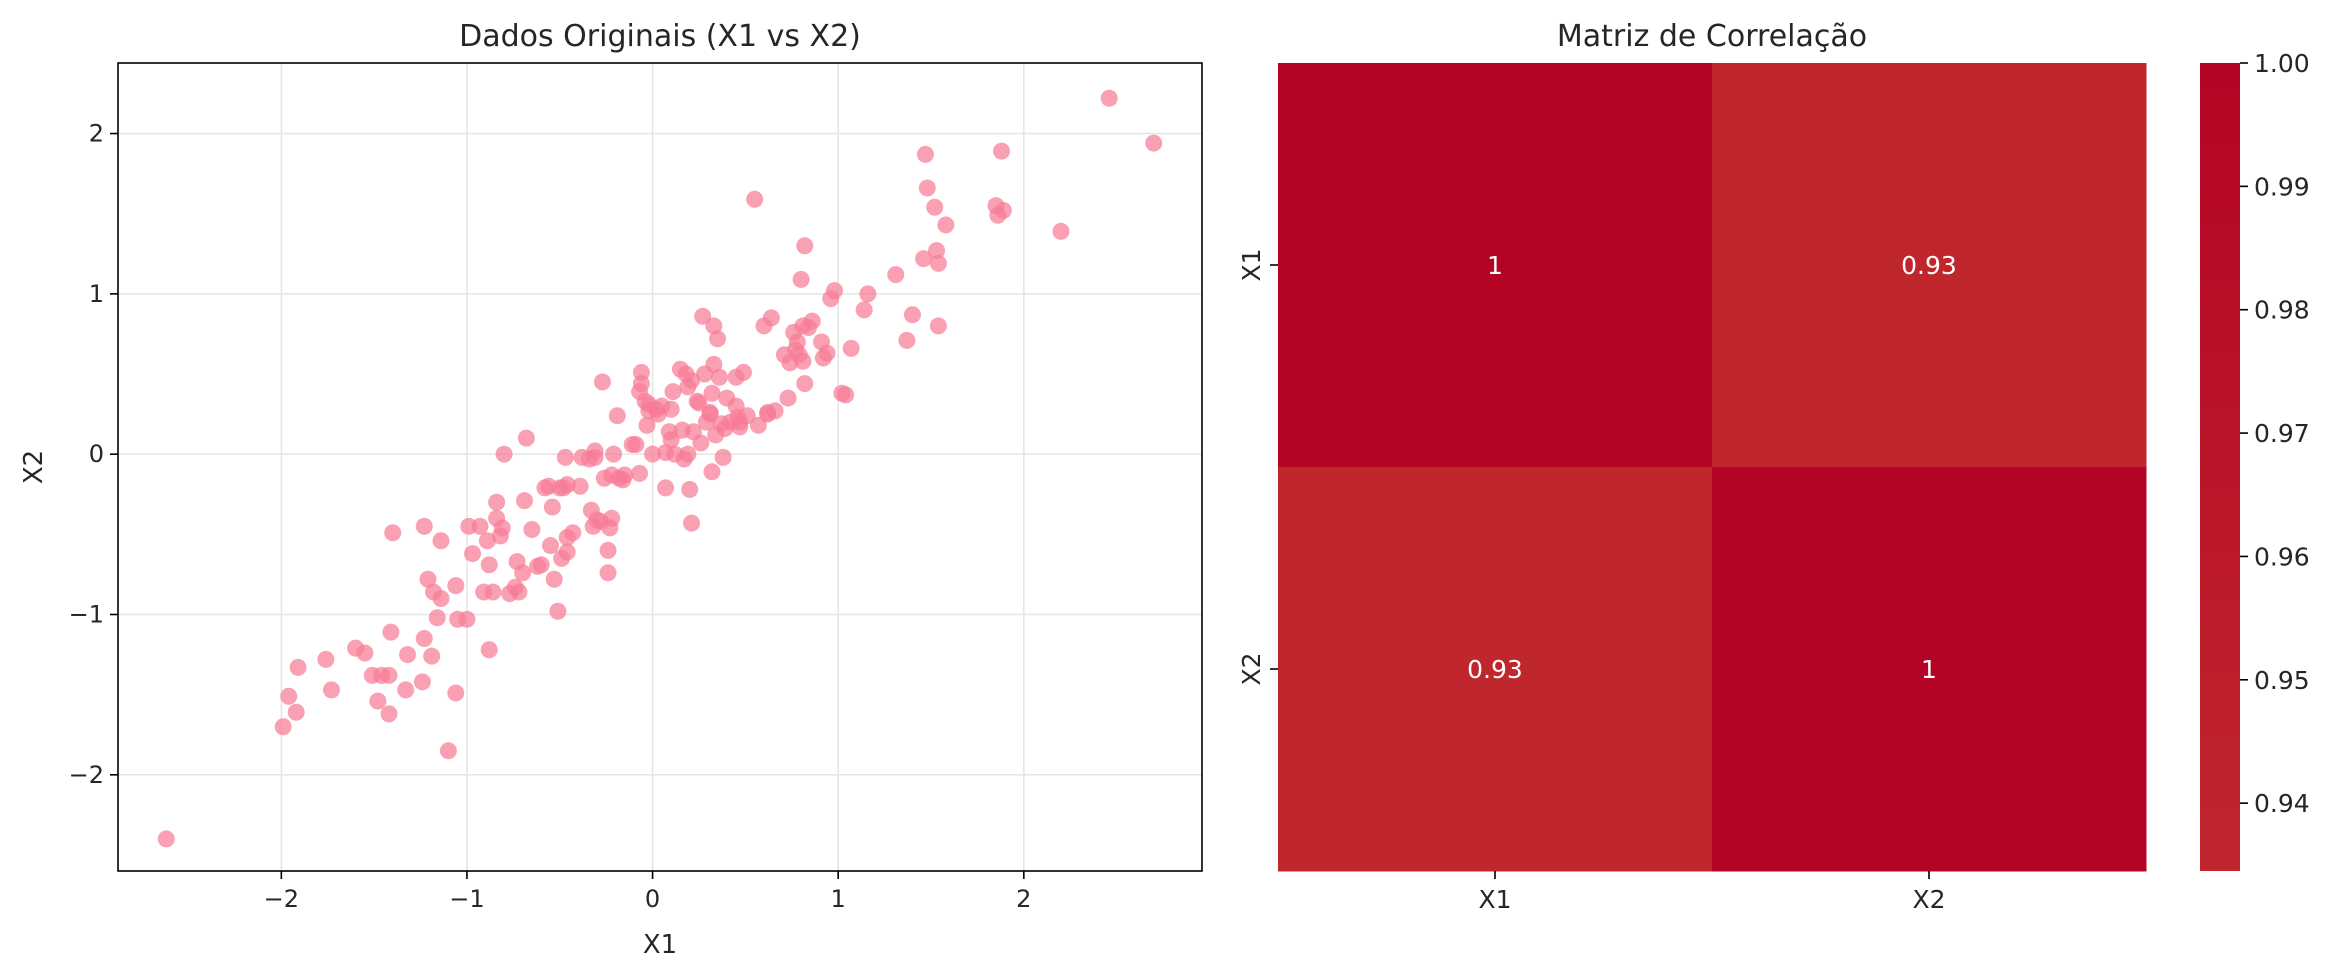  What do you see at coordinates (1494, 899) in the screenshot?
I see `heatmap-x-tick-label: X1` at bounding box center [1494, 899].